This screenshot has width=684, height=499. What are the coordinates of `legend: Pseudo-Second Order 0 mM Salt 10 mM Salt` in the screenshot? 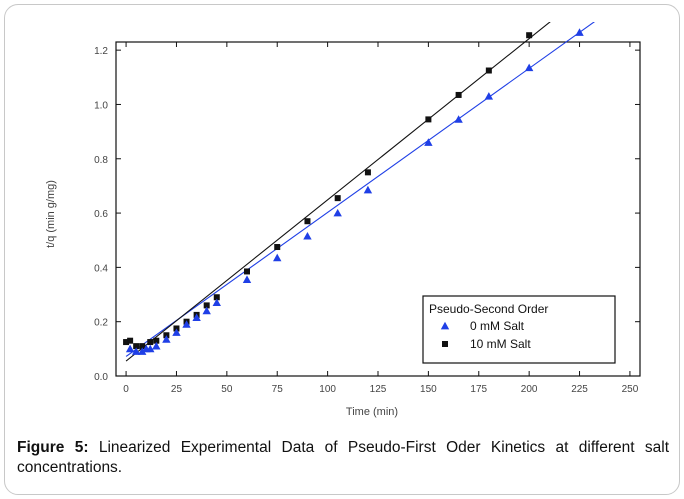 It's located at (519, 329).